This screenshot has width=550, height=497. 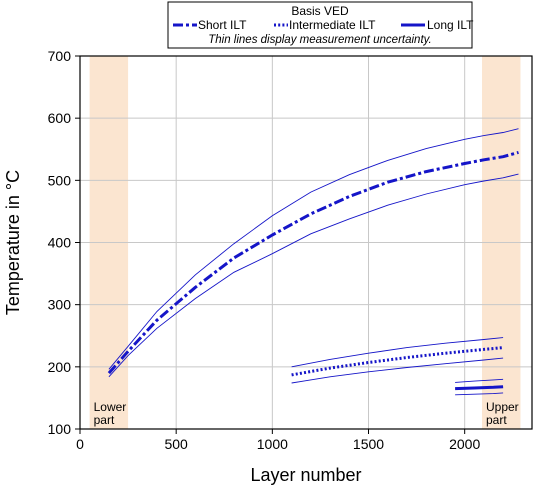 What do you see at coordinates (222, 25) in the screenshot?
I see `legend-entry-label: Short ILT` at bounding box center [222, 25].